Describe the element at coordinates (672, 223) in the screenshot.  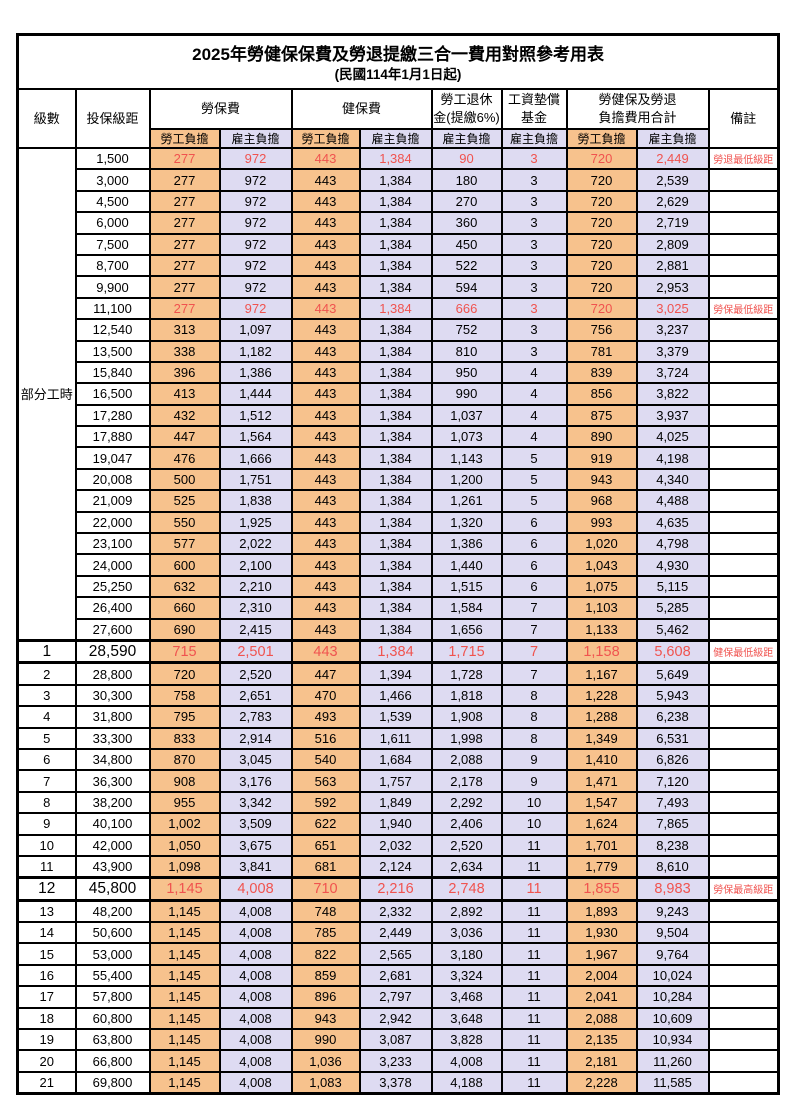
I see `total-employer-cell: 2,719` at that location.